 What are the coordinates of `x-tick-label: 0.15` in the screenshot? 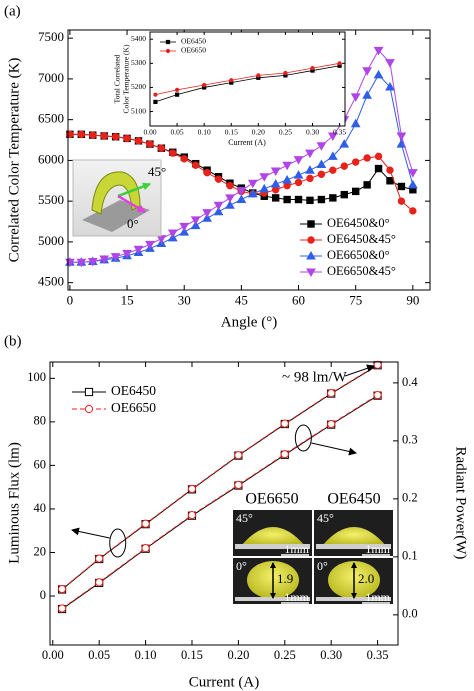 It's located at (192, 655).